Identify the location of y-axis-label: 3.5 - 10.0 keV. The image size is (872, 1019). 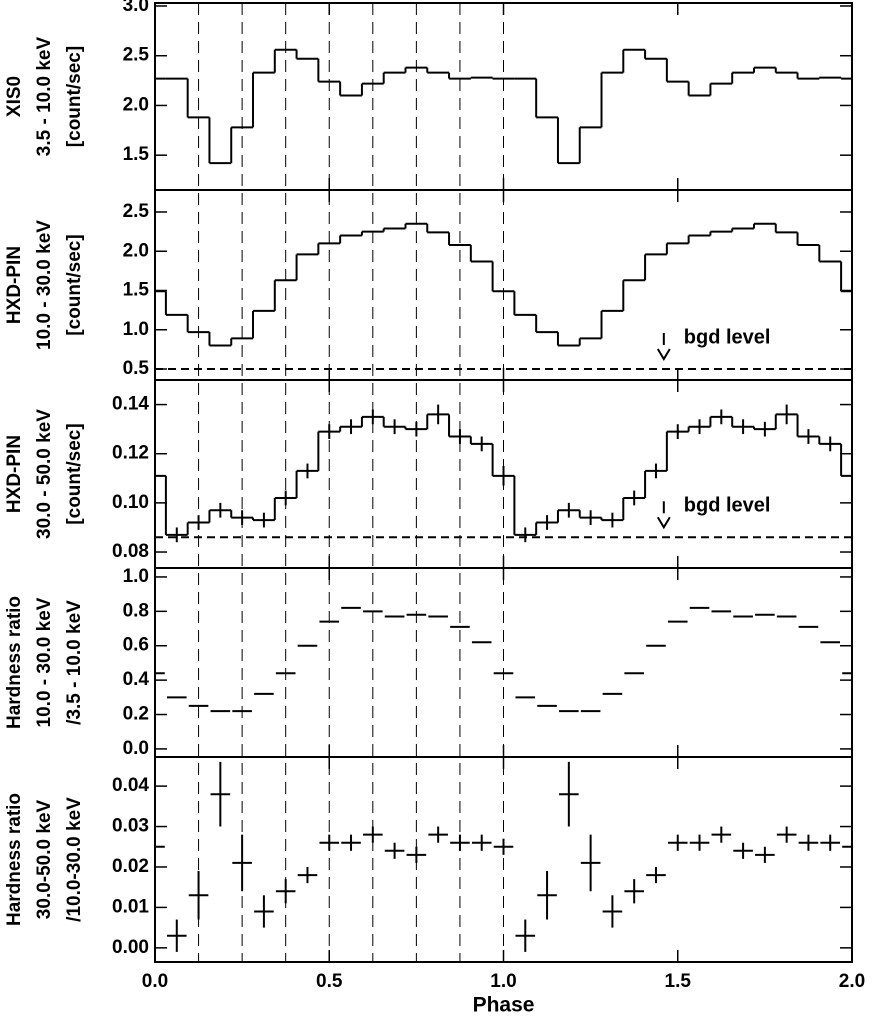
(44, 96).